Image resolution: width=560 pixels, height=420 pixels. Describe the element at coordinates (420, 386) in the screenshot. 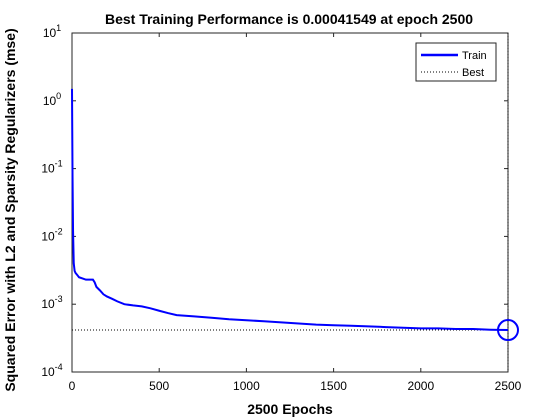

I see `x-tick-label: 2000` at that location.